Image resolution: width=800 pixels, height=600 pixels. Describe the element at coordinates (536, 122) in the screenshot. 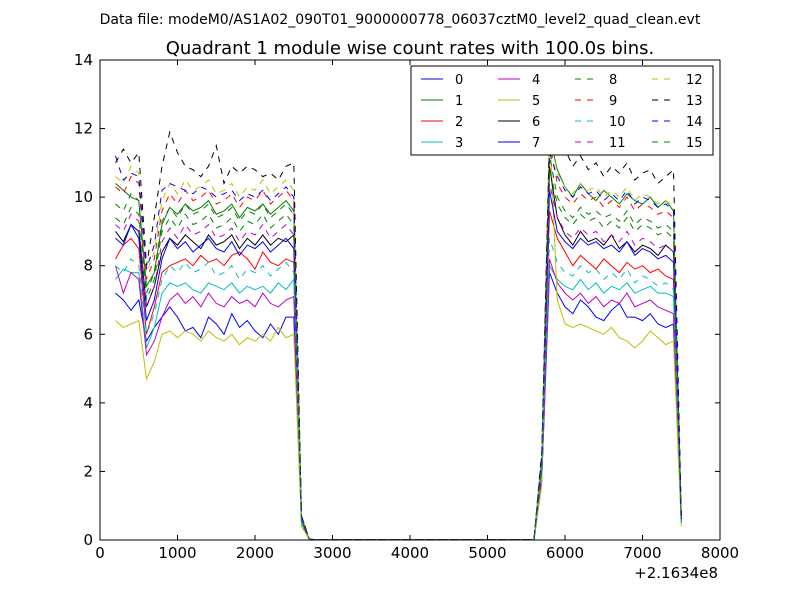

I see `legend-label-6: 6` at that location.